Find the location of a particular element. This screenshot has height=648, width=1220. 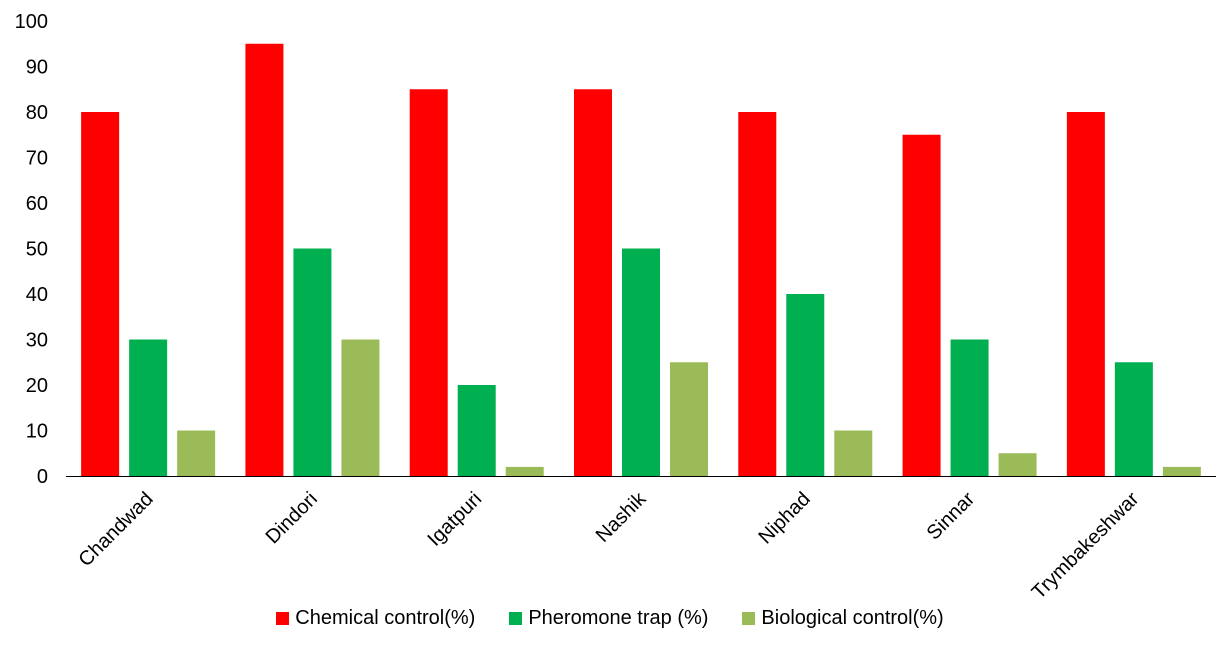

legend-swatch-biological-control is located at coordinates (749, 618).